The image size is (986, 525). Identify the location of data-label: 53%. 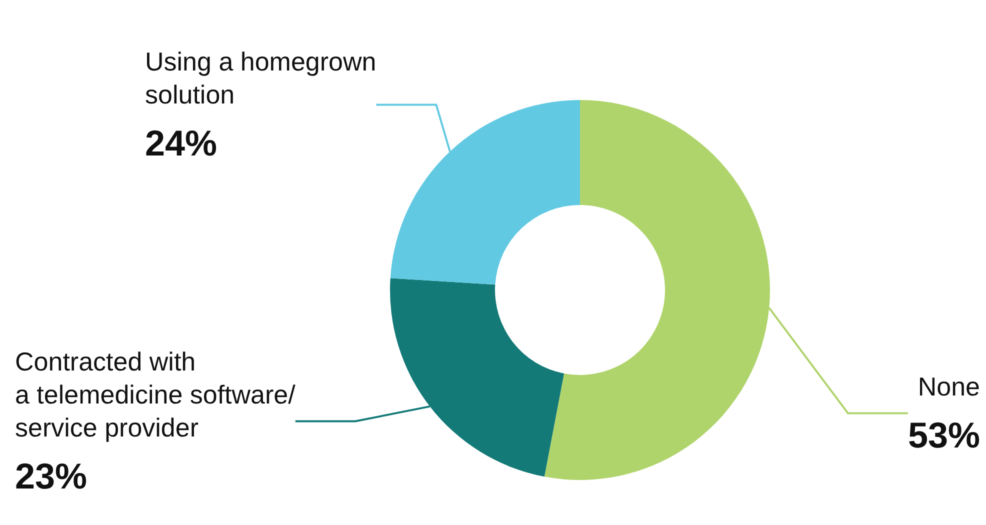
(944, 435).